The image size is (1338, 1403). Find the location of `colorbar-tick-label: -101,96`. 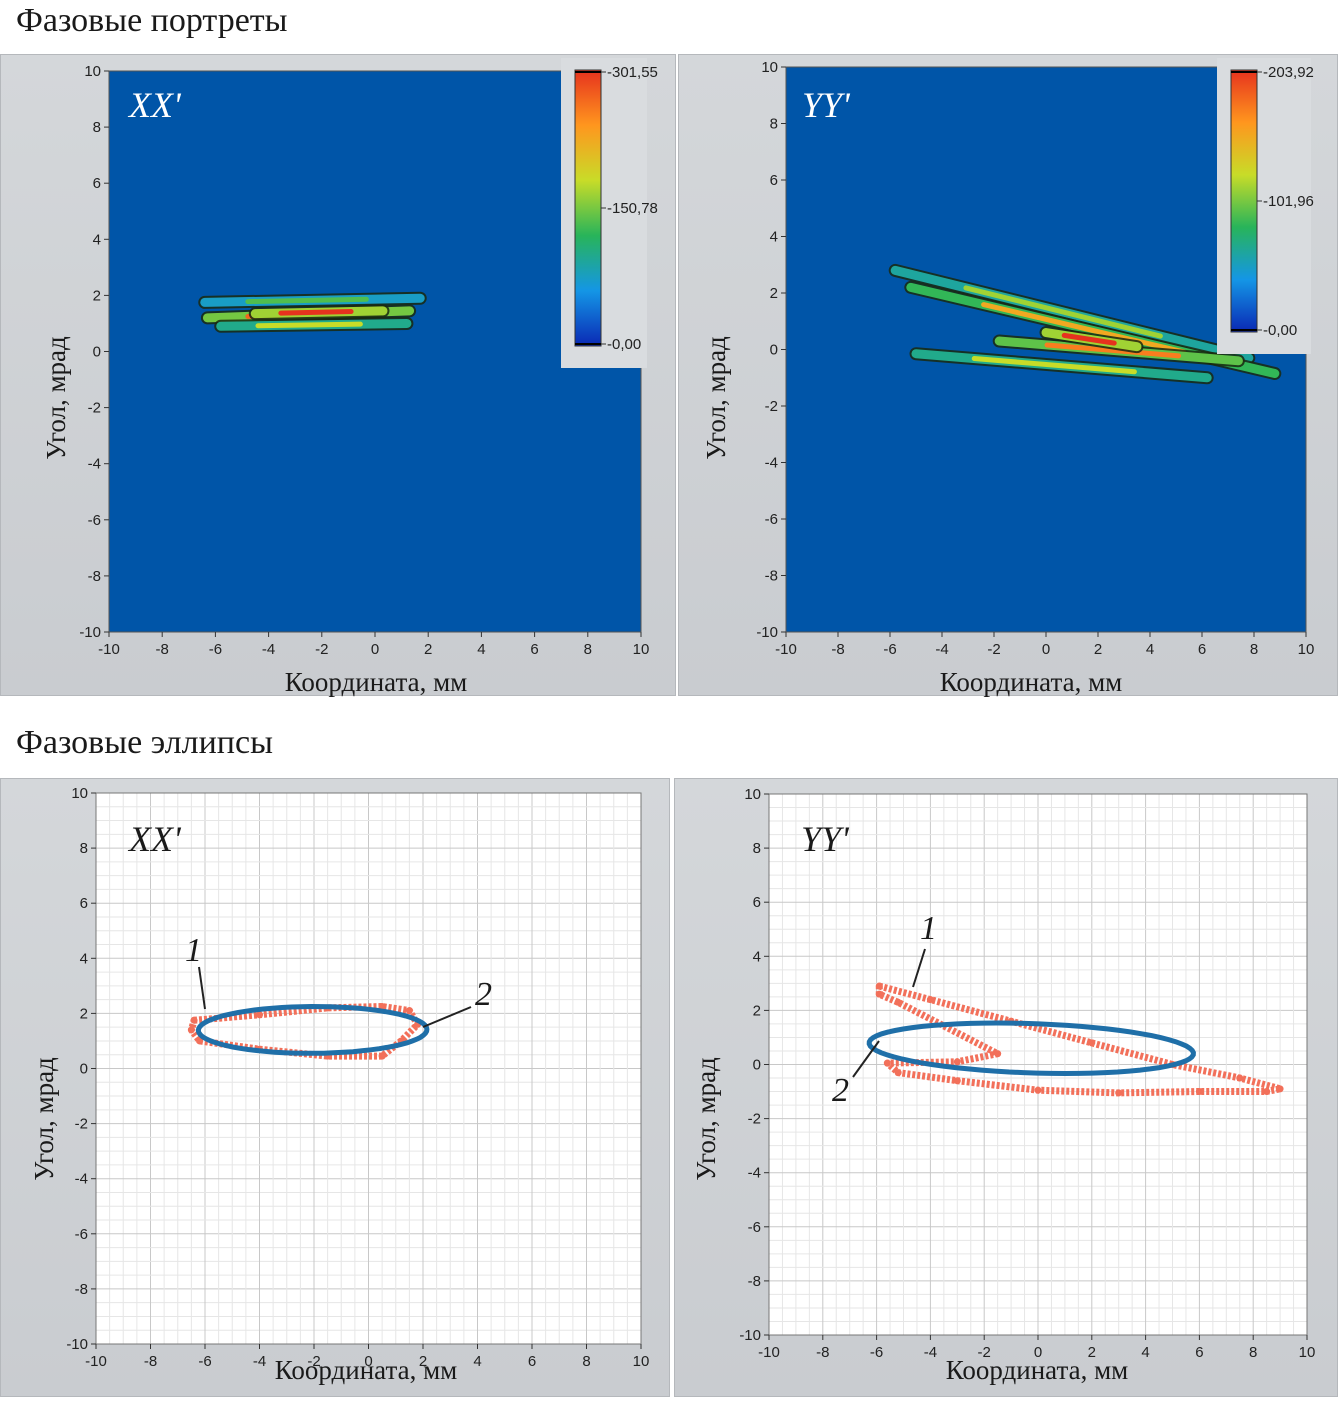

colorbar-tick-label: -101,96 is located at coordinates (1288, 201).